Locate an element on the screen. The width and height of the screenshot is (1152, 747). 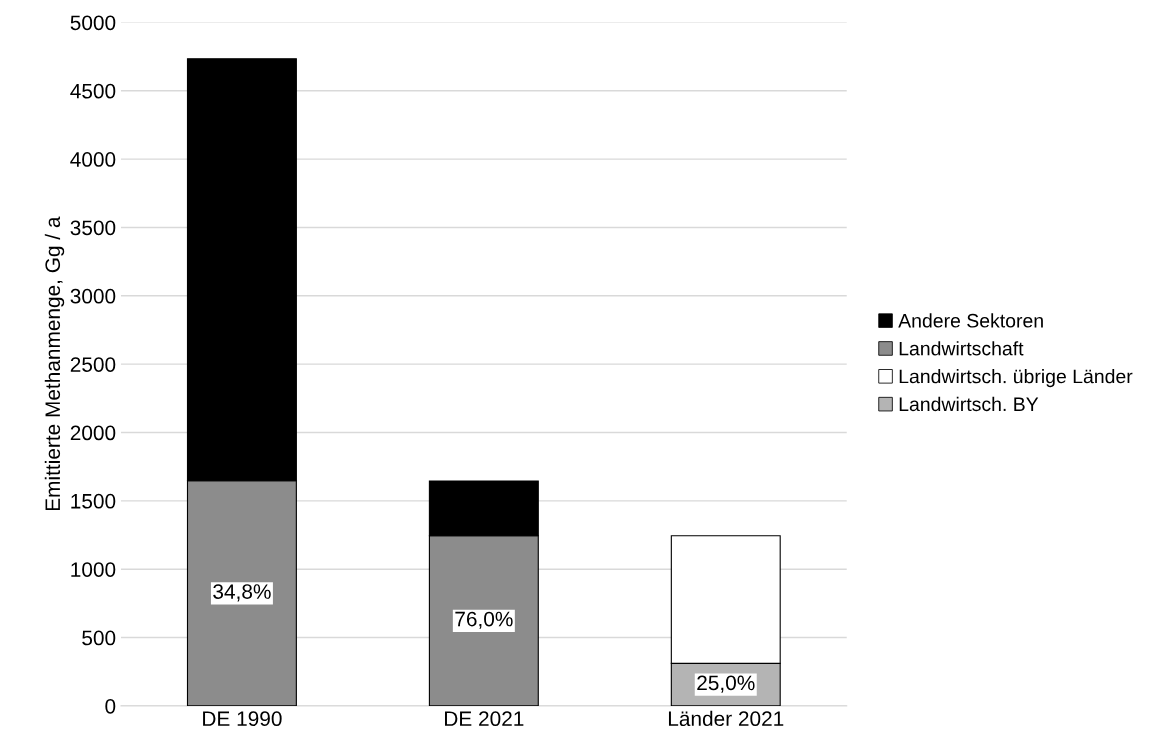
y-tick-label: 5000 is located at coordinates (93, 23).